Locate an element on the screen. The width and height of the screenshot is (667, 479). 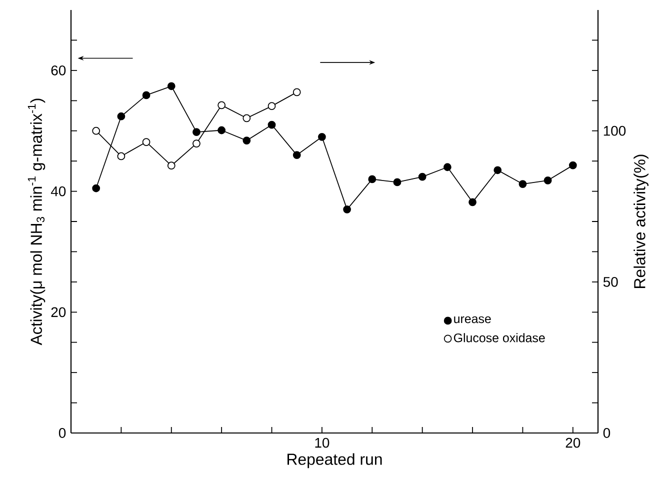
y-tick-label: 60 is located at coordinates (58, 70).